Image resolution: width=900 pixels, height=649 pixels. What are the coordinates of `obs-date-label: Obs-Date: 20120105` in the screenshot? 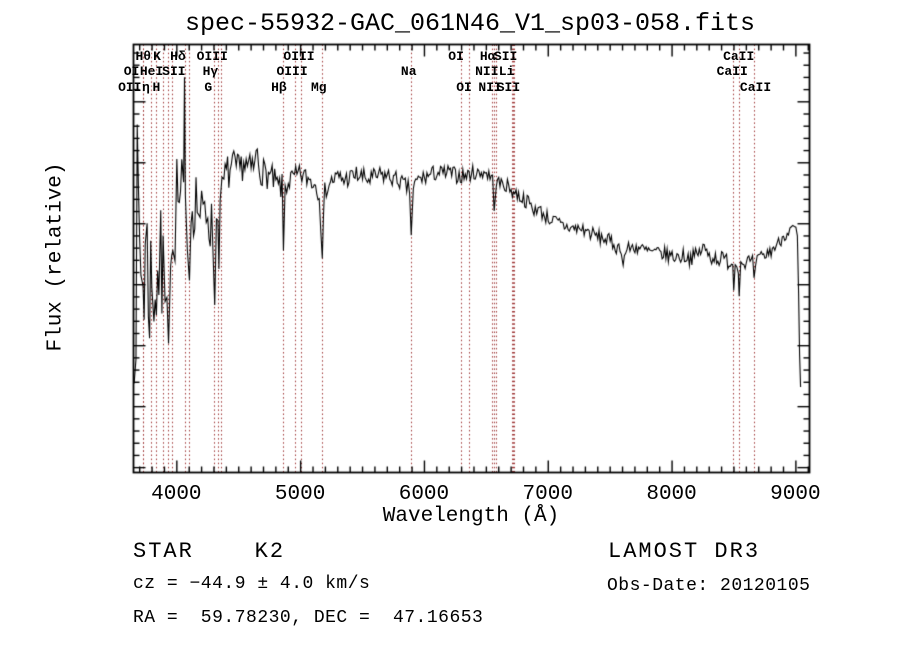 It's located at (709, 586).